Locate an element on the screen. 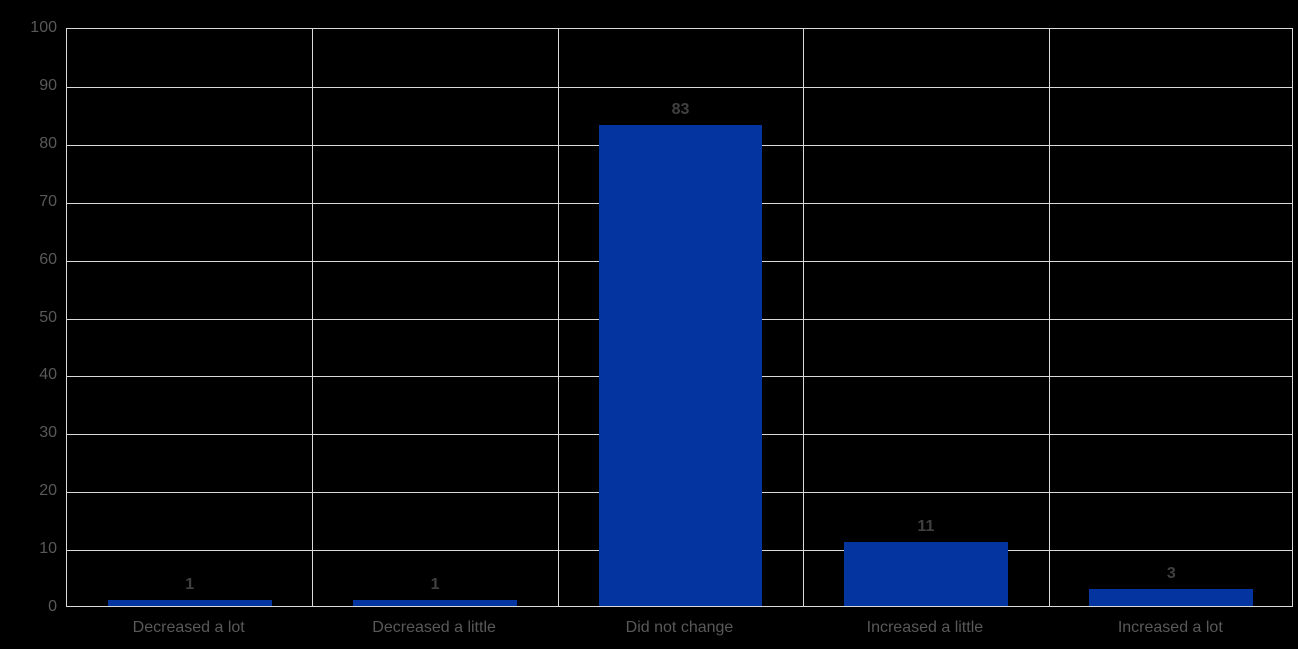 Image resolution: width=1298 pixels, height=649 pixels. y-tick-label: 50 is located at coordinates (48, 317).